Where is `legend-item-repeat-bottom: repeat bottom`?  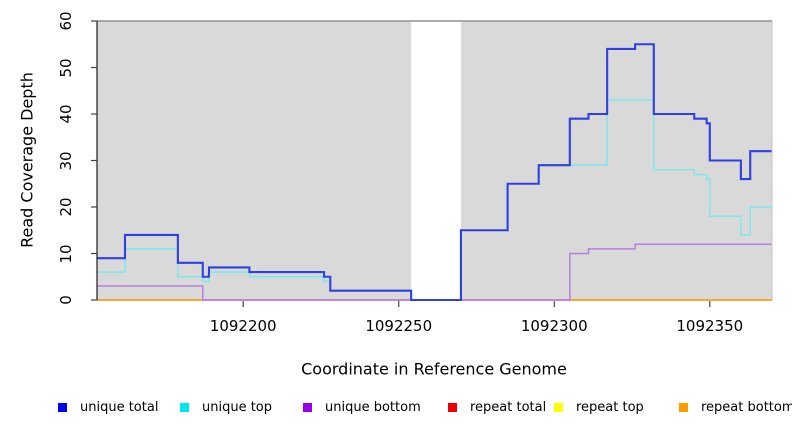 legend-item-repeat-bottom: repeat bottom is located at coordinates (735, 407).